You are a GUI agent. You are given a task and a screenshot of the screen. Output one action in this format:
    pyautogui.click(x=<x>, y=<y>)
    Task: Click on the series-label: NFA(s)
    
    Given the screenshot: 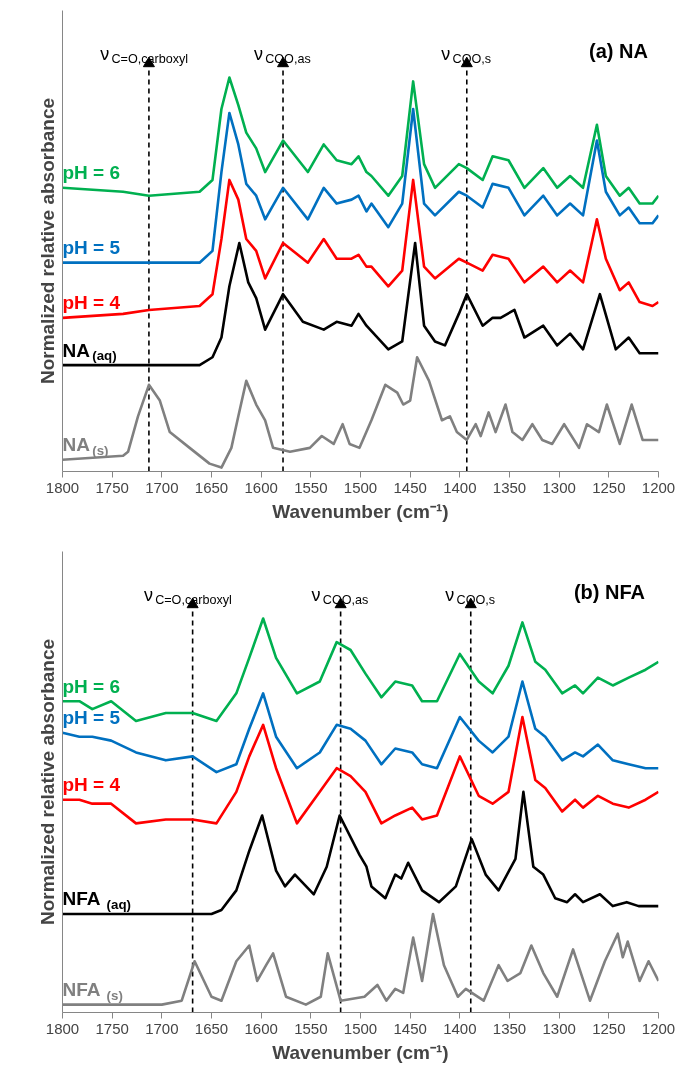 What is the action you would take?
    pyautogui.click(x=92, y=991)
    